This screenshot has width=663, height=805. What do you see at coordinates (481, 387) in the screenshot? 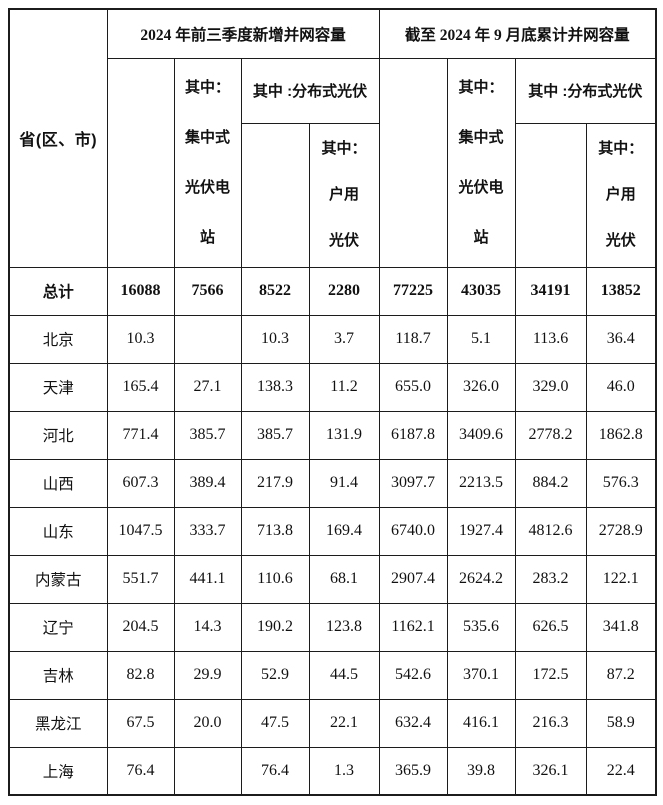
I see `value-cell: 326.0` at bounding box center [481, 387].